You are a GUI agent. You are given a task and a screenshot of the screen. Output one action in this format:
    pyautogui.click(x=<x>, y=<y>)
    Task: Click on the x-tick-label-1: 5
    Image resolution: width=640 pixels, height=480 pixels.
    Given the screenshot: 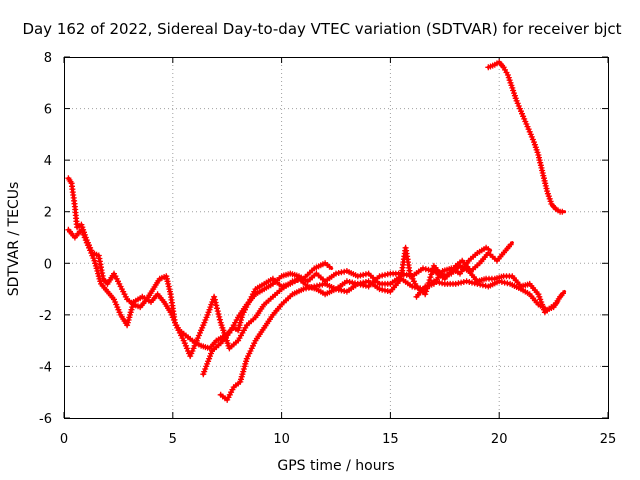 What is the action you would take?
    pyautogui.click(x=173, y=439)
    